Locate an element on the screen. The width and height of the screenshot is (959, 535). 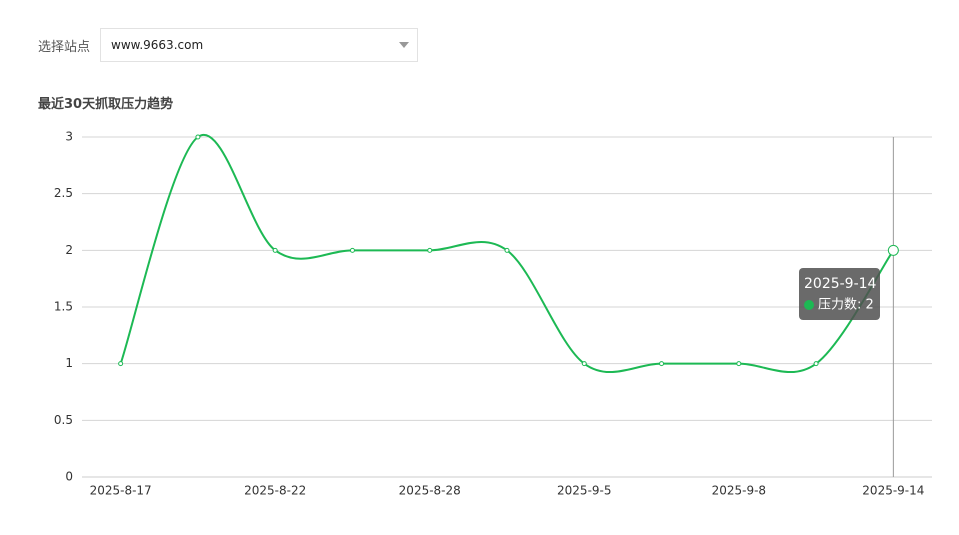
tooltip-box is located at coordinates (839, 294).